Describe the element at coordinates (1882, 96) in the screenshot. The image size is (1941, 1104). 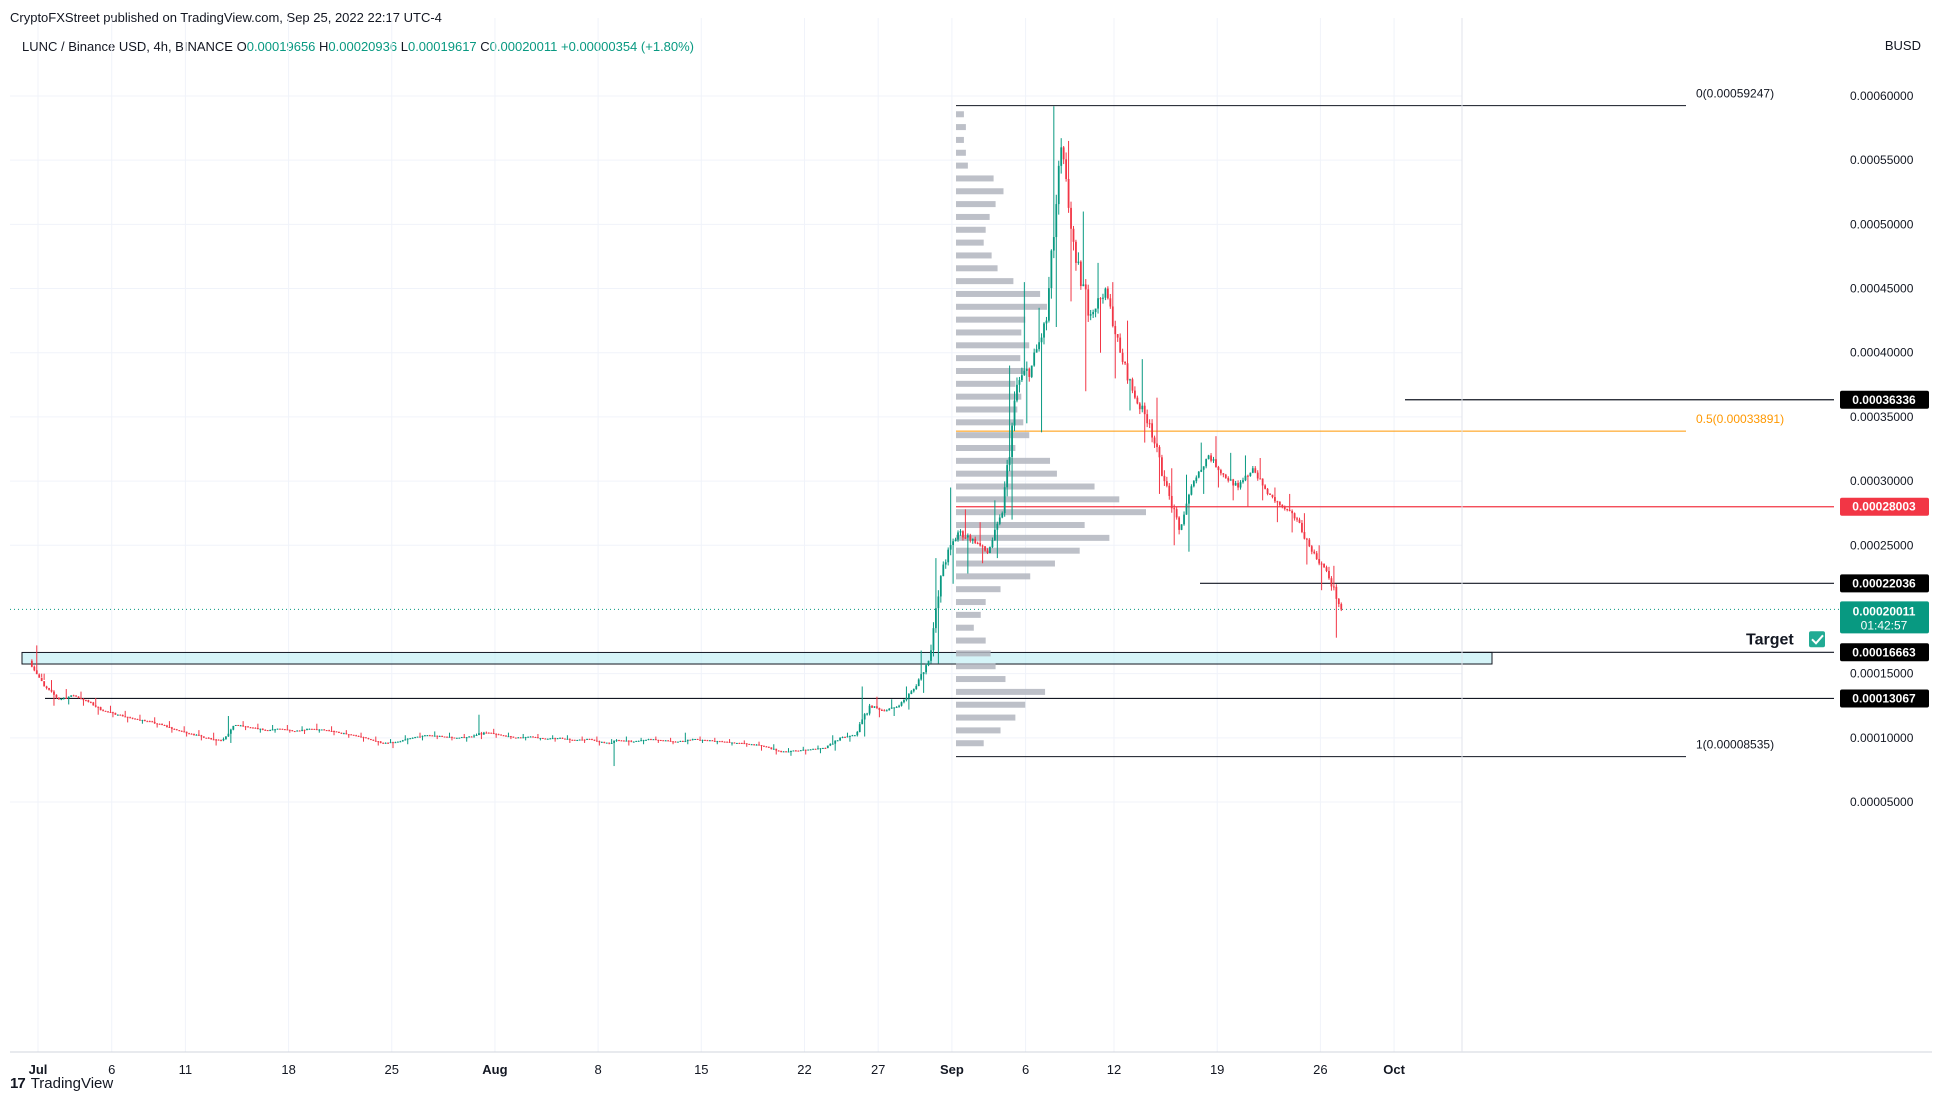
I see `price-tick-label: 0.00060000` at that location.